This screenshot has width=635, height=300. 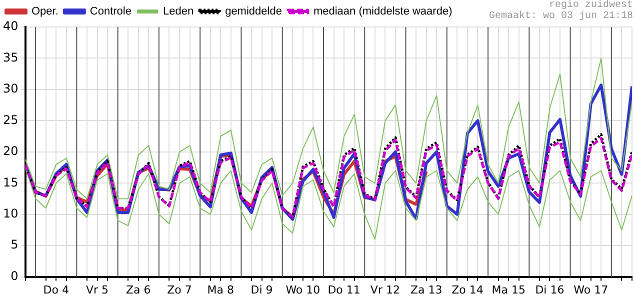 I want to click on y-tick-label: 0, so click(x=14, y=275).